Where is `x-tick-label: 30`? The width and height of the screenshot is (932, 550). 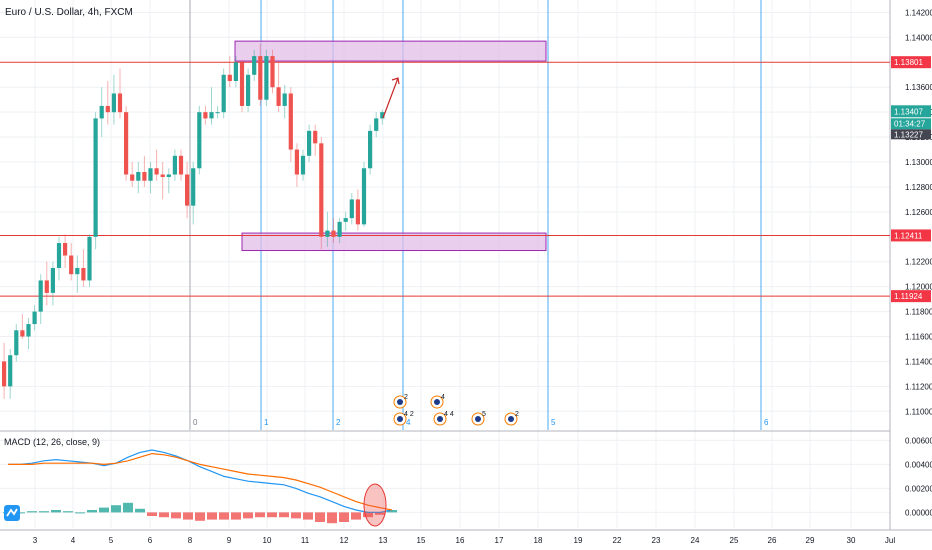
x-tick-label: 30 is located at coordinates (851, 540).